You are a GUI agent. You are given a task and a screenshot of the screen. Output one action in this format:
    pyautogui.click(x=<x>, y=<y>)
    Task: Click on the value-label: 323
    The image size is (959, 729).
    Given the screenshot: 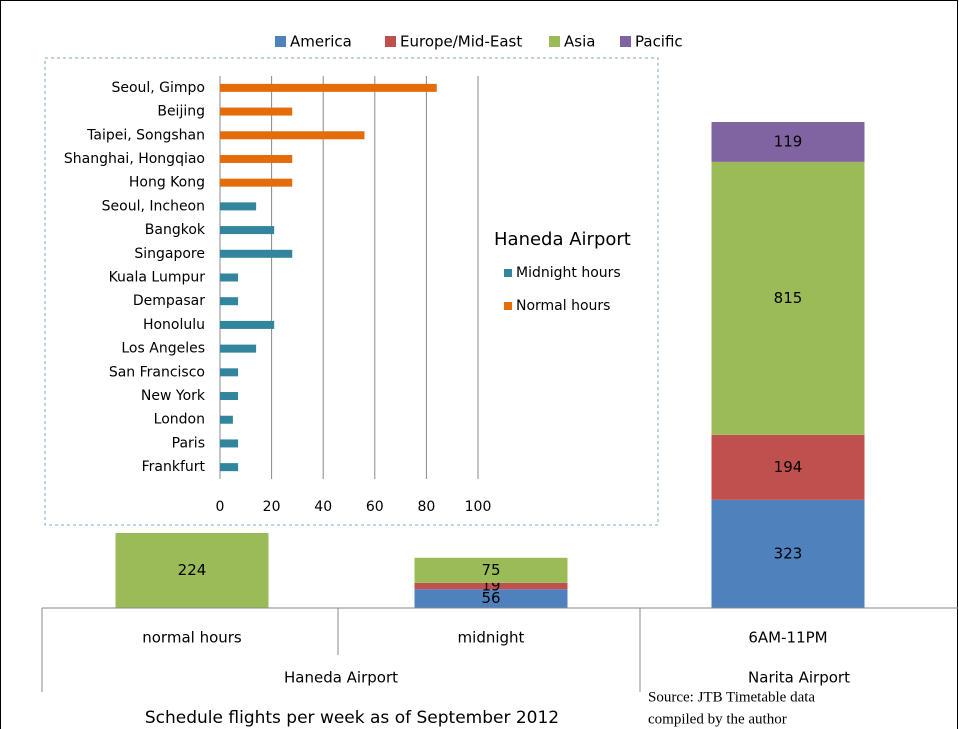 What is the action you would take?
    pyautogui.click(x=788, y=553)
    